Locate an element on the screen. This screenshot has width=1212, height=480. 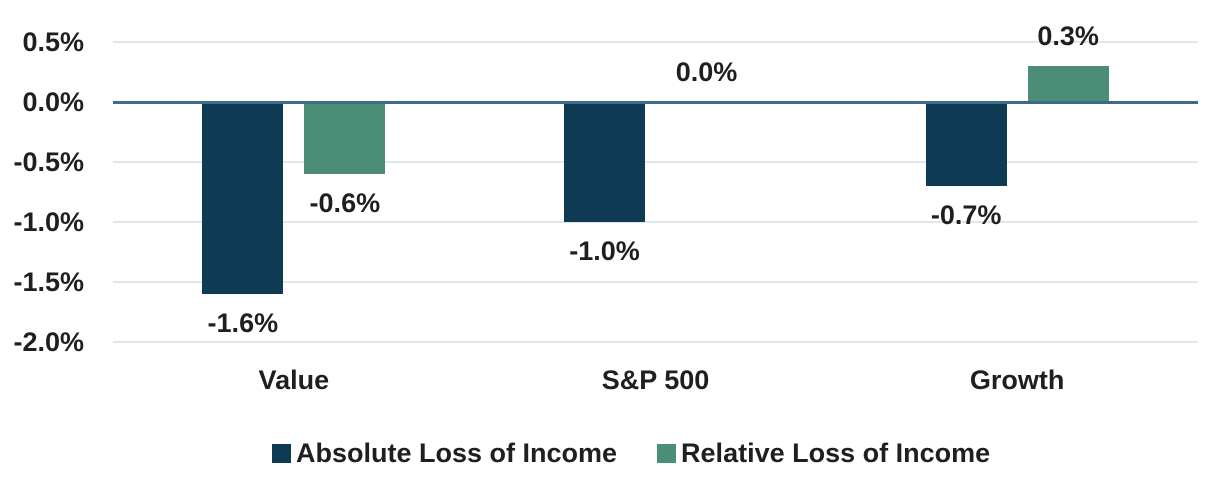
data-label: -0.6% is located at coordinates (345, 203).